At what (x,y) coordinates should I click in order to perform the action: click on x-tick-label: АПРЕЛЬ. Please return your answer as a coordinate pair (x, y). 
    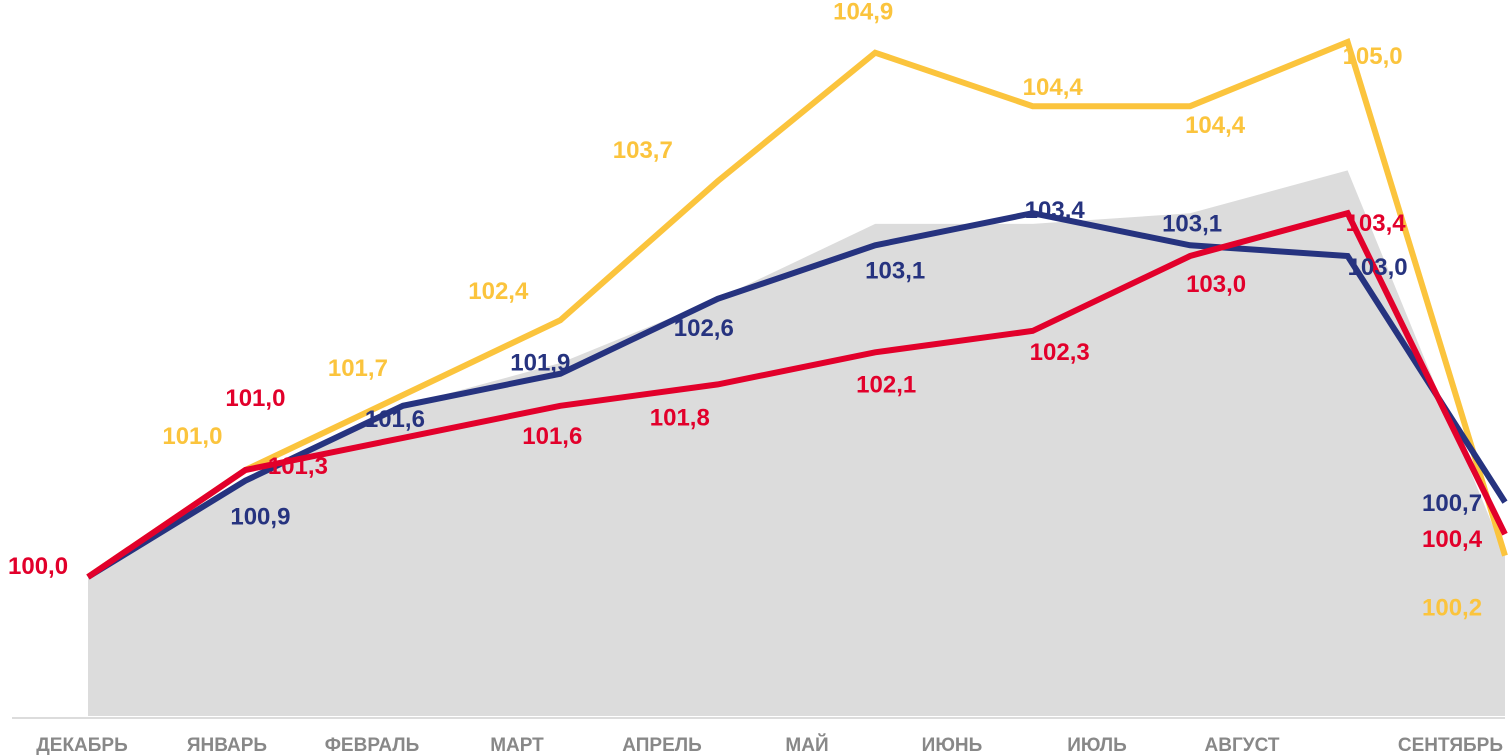
    Looking at the image, I should click on (661, 745).